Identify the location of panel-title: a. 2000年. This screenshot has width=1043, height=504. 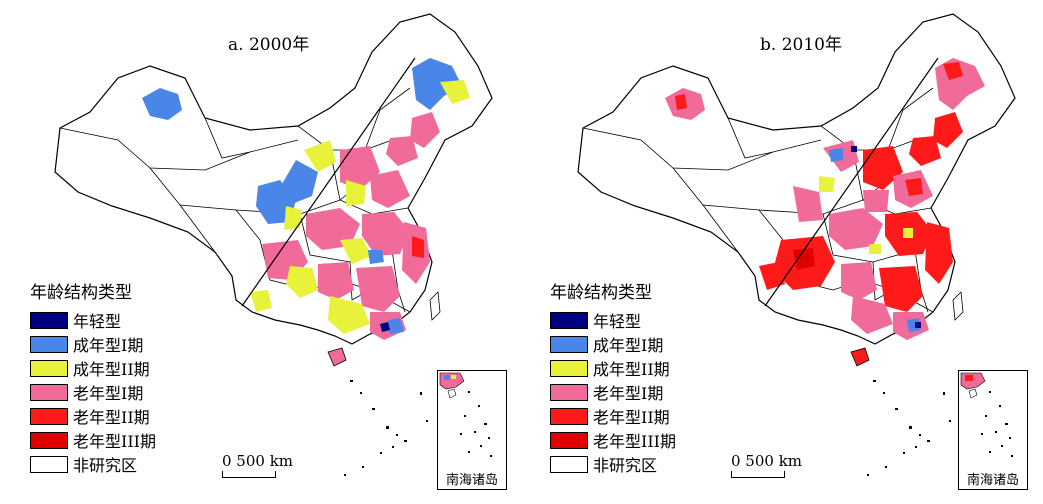
(269, 45).